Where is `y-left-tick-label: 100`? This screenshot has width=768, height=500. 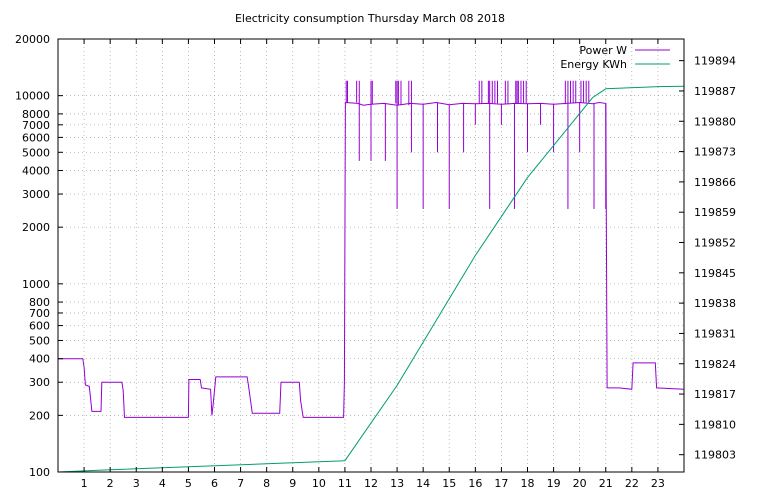
y-left-tick-label: 100 is located at coordinates (39, 472).